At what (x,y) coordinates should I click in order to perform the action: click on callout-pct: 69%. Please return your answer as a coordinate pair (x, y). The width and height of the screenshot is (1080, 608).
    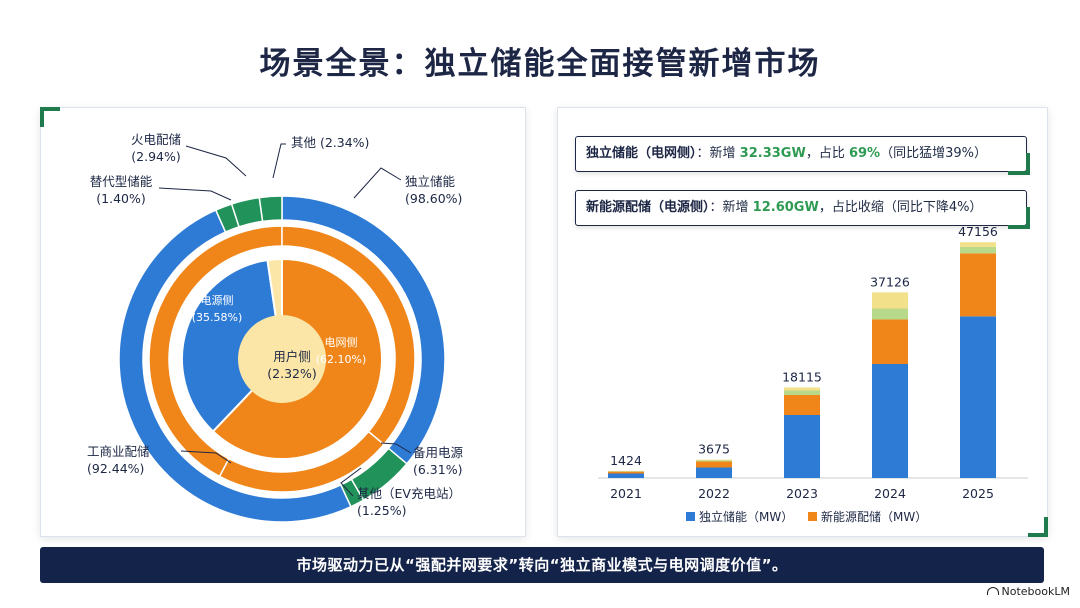
    Looking at the image, I should click on (864, 153).